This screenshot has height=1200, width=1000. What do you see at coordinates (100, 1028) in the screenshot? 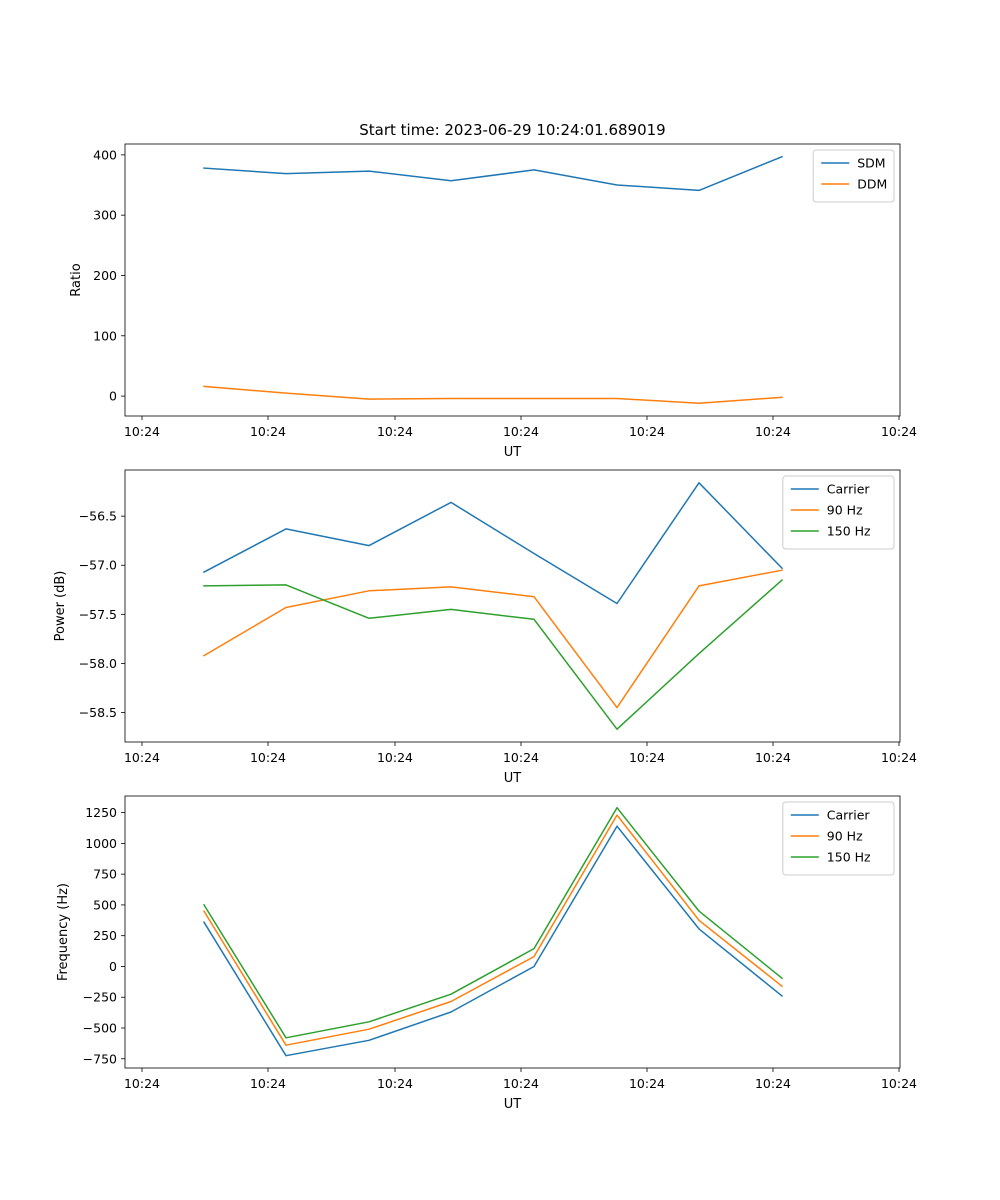
I see `y-tick-label: −500` at bounding box center [100, 1028].